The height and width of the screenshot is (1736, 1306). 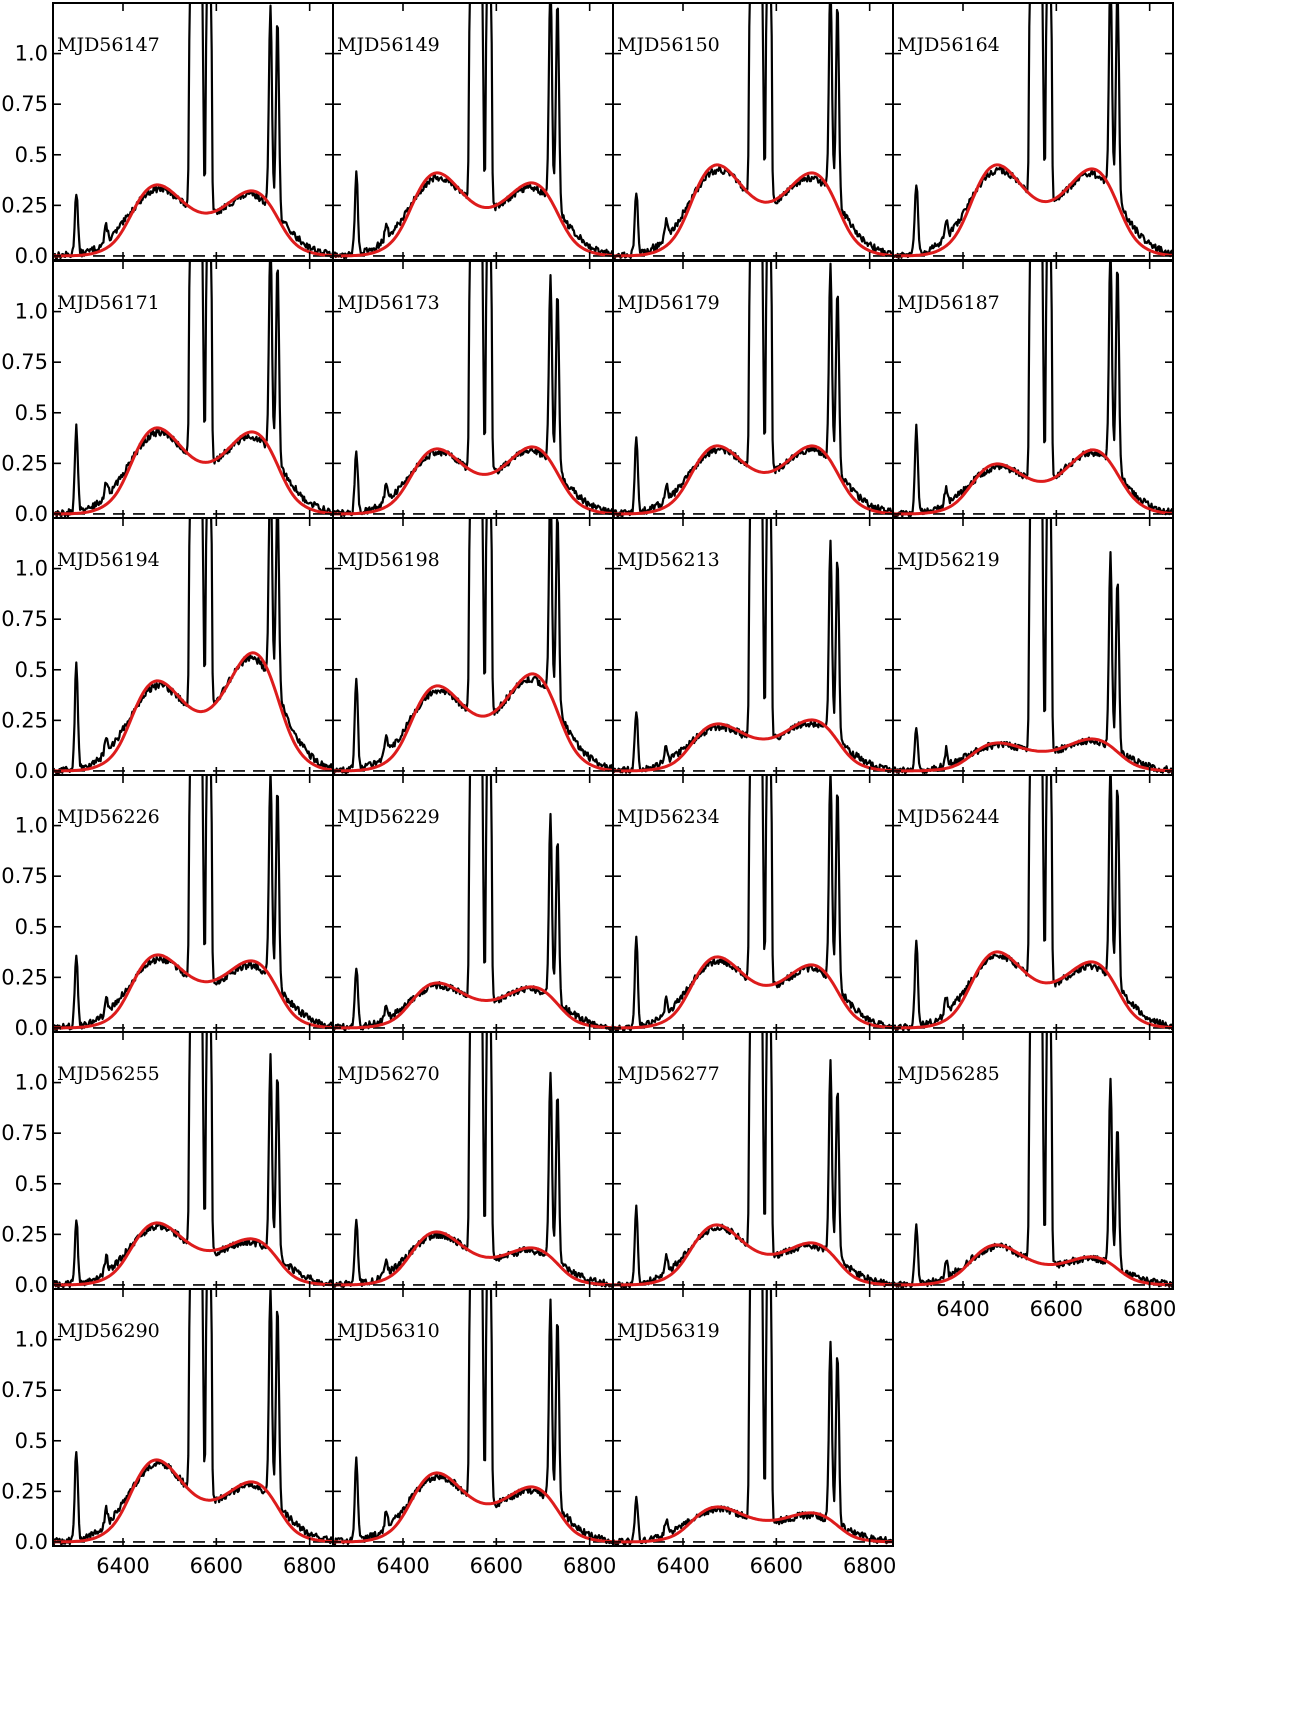 I want to click on spectrum-panel: MJD56187, so click(x=1033, y=389).